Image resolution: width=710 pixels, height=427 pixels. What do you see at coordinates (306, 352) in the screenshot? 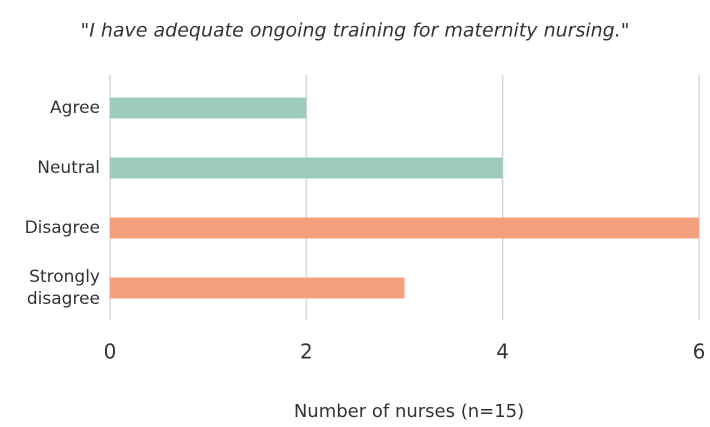
I see `x-tick-label: 2` at bounding box center [306, 352].